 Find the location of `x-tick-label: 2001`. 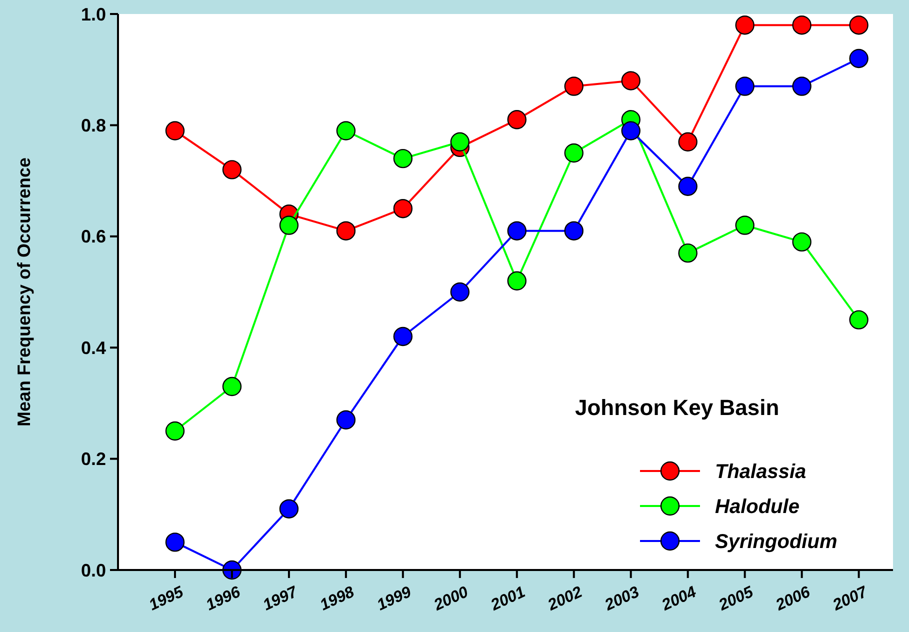

x-tick-label: 2001 is located at coordinates (508, 599).